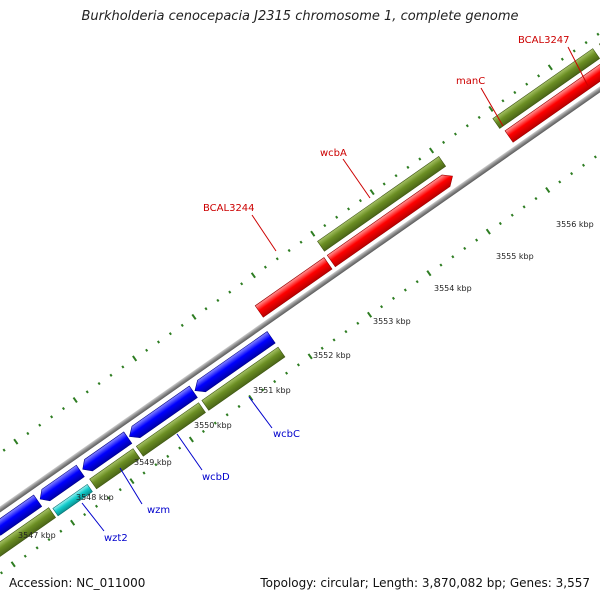  What do you see at coordinates (21, 516) in the screenshot?
I see `gene-upstream-blue` at bounding box center [21, 516].